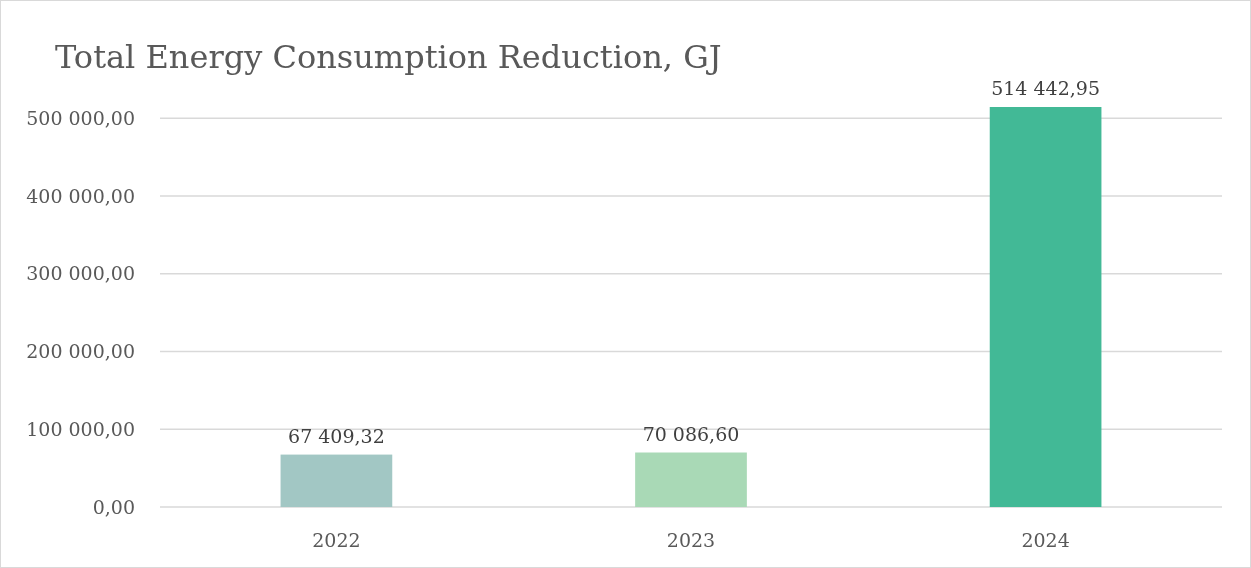  I want to click on x-tick-label: 2023, so click(691, 540).